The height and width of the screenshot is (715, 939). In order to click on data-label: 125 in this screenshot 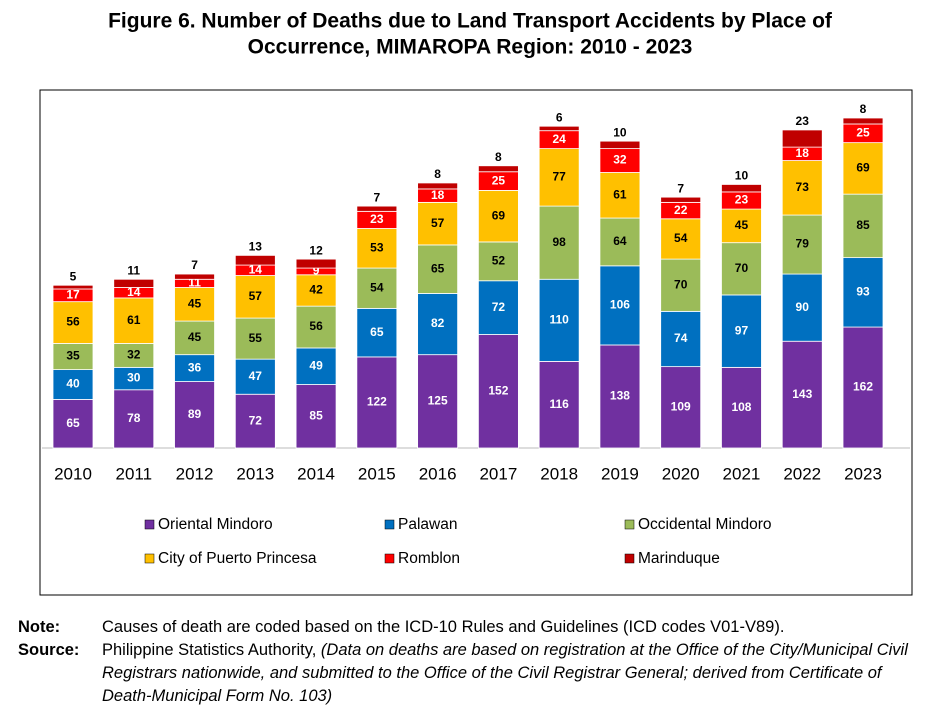, I will do `click(438, 401)`.